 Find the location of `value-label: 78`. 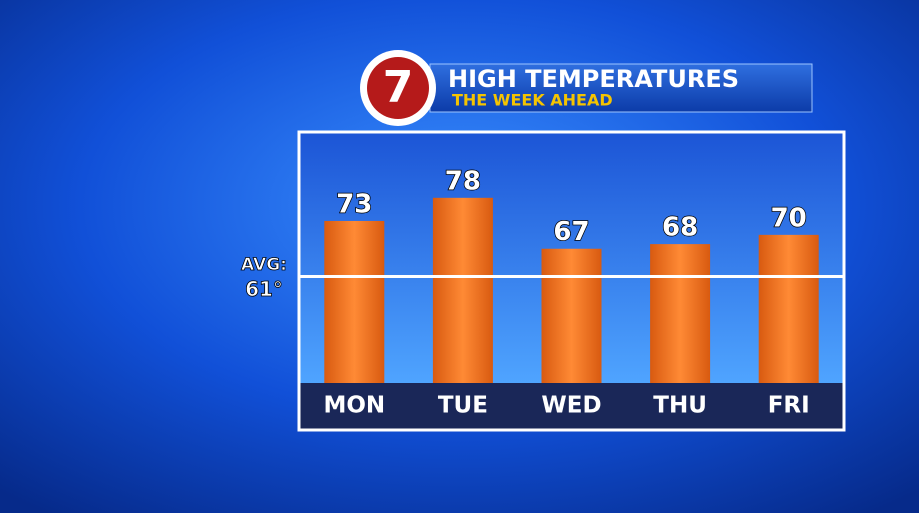

value-label: 78 is located at coordinates (463, 181).